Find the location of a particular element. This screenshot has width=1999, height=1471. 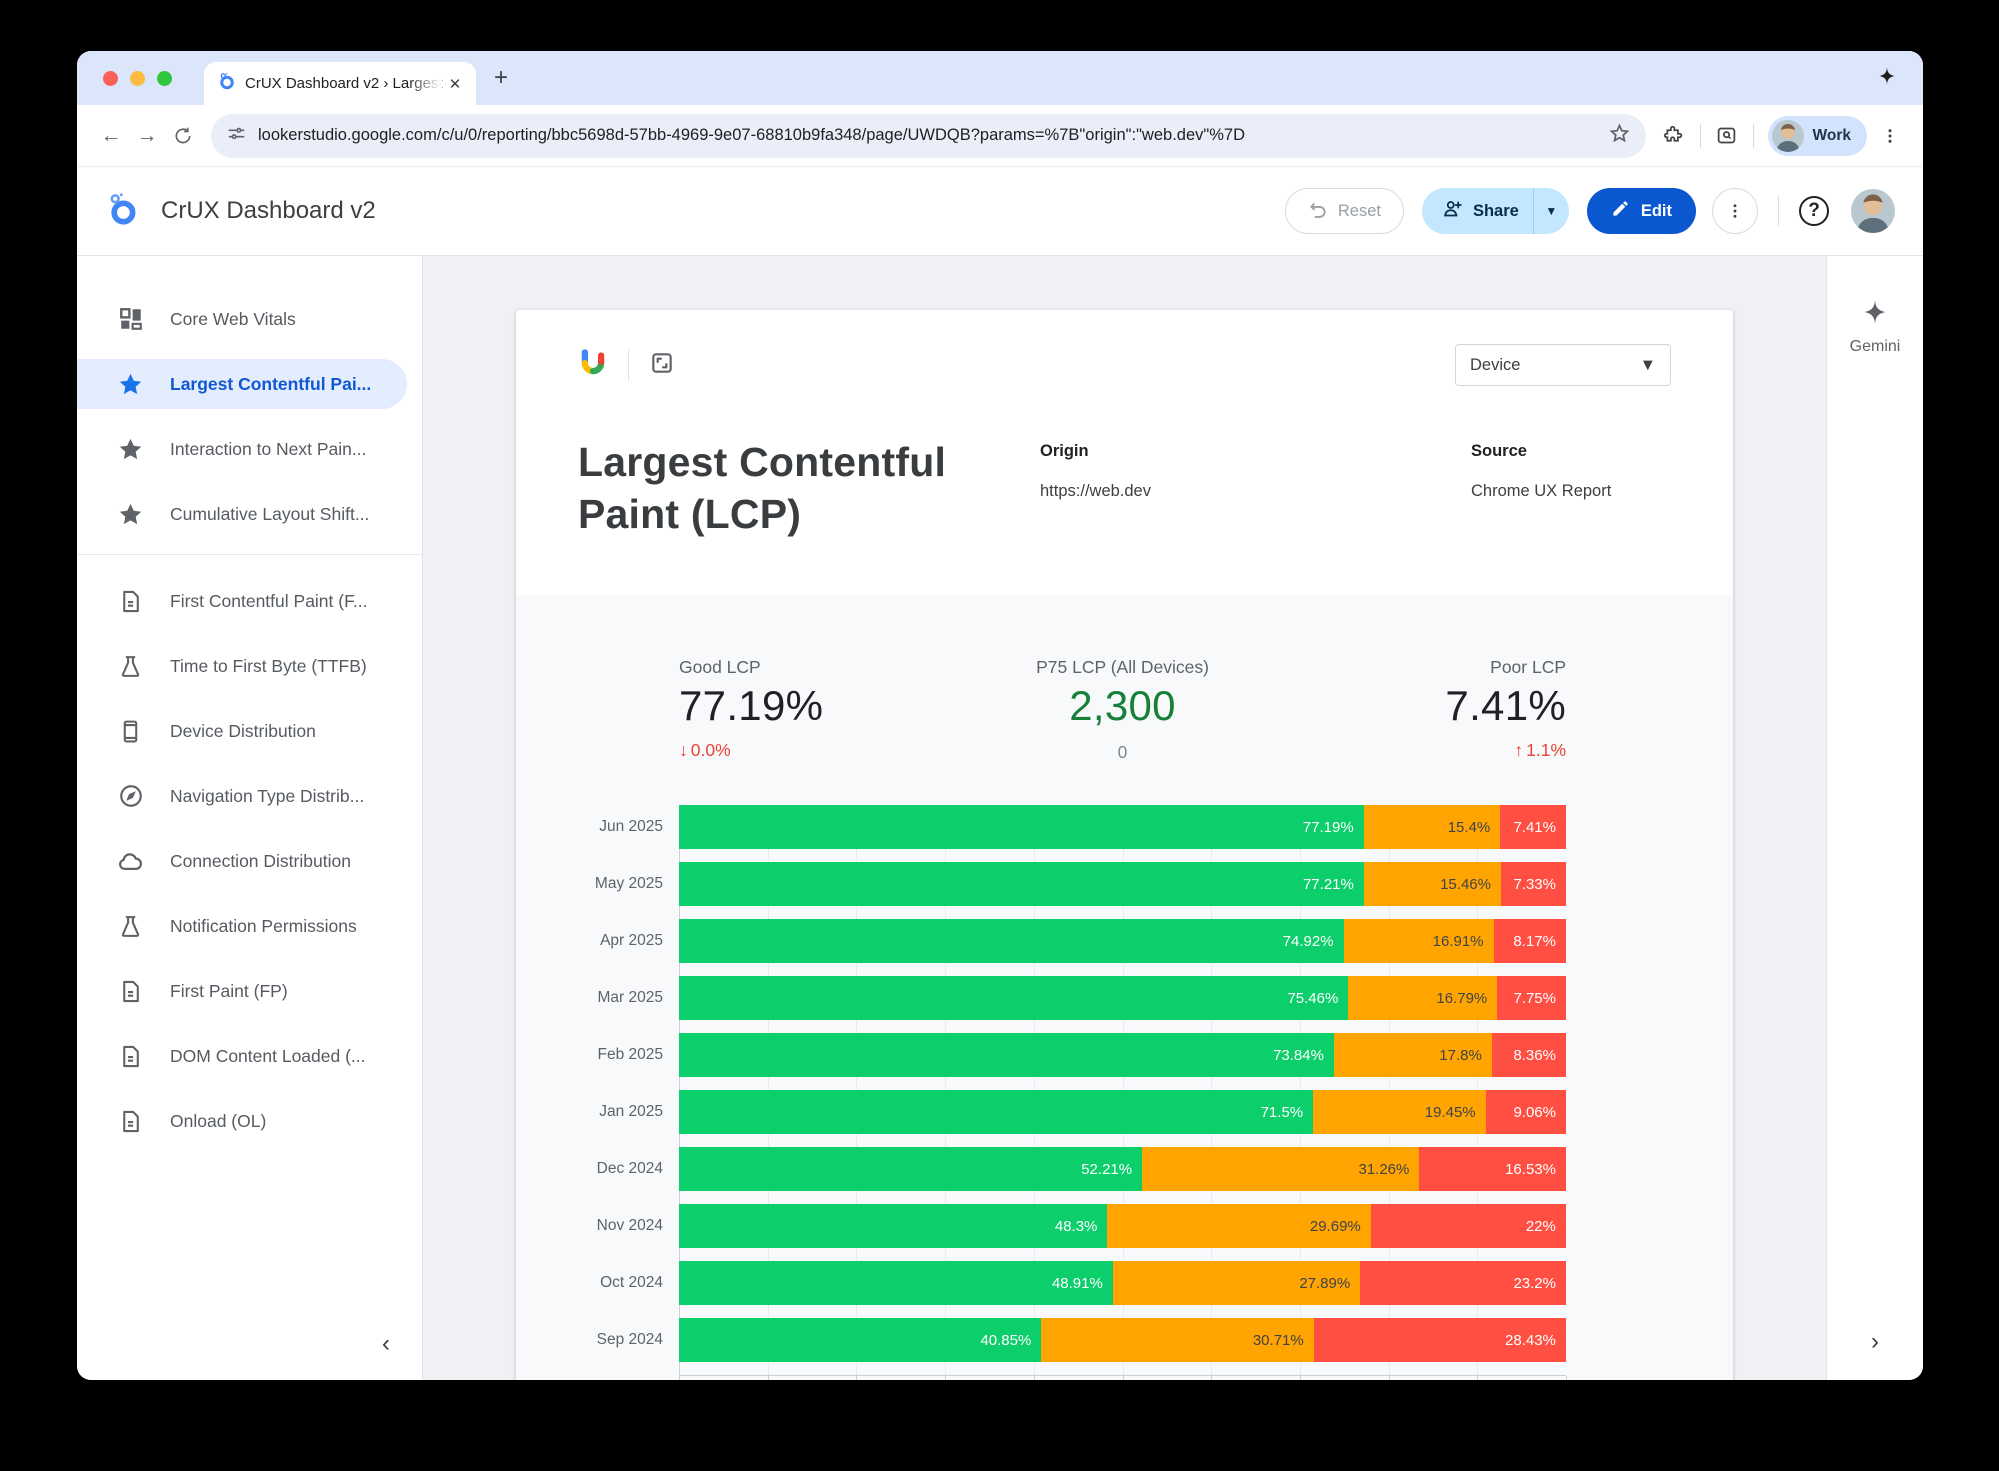

sidebar-item-core-web-vitals: Core Web Vitals is located at coordinates (242, 319).